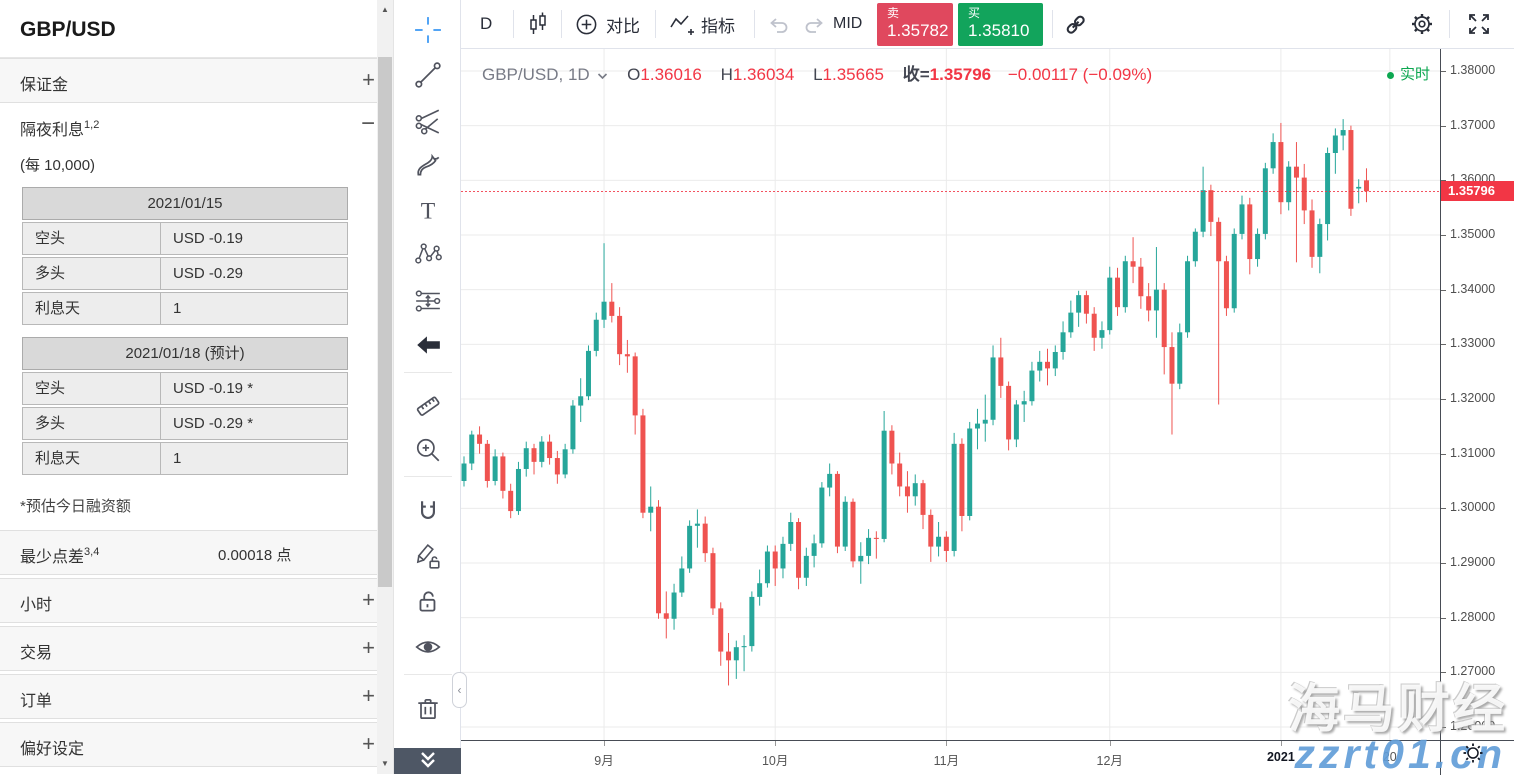  Describe the element at coordinates (1080, 74) in the screenshot. I see `change-value: −0.00117 (−0.09%)` at that location.